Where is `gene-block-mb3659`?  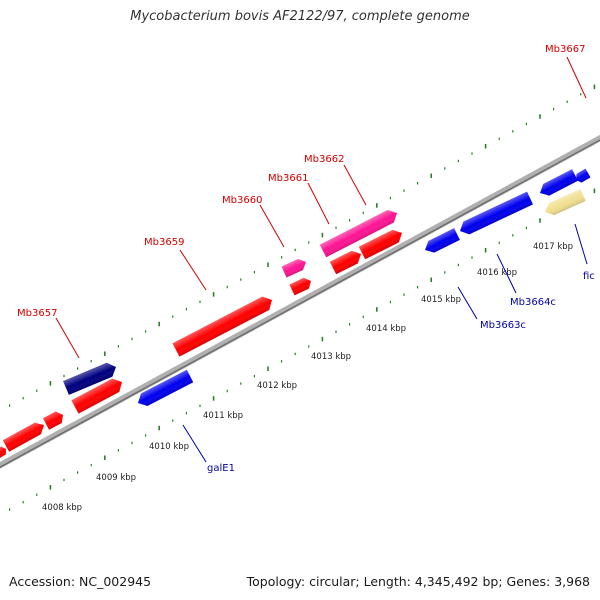
gene-block-mb3659 is located at coordinates (224, 325).